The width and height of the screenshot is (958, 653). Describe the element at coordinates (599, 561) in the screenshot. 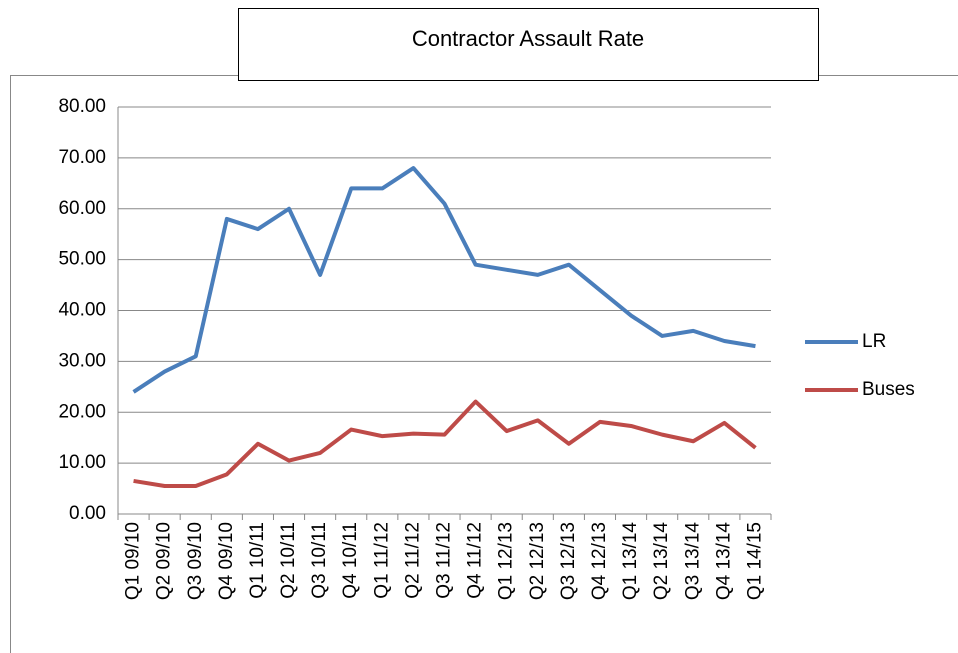

I see `x-tick-label: Q4 12/13` at that location.